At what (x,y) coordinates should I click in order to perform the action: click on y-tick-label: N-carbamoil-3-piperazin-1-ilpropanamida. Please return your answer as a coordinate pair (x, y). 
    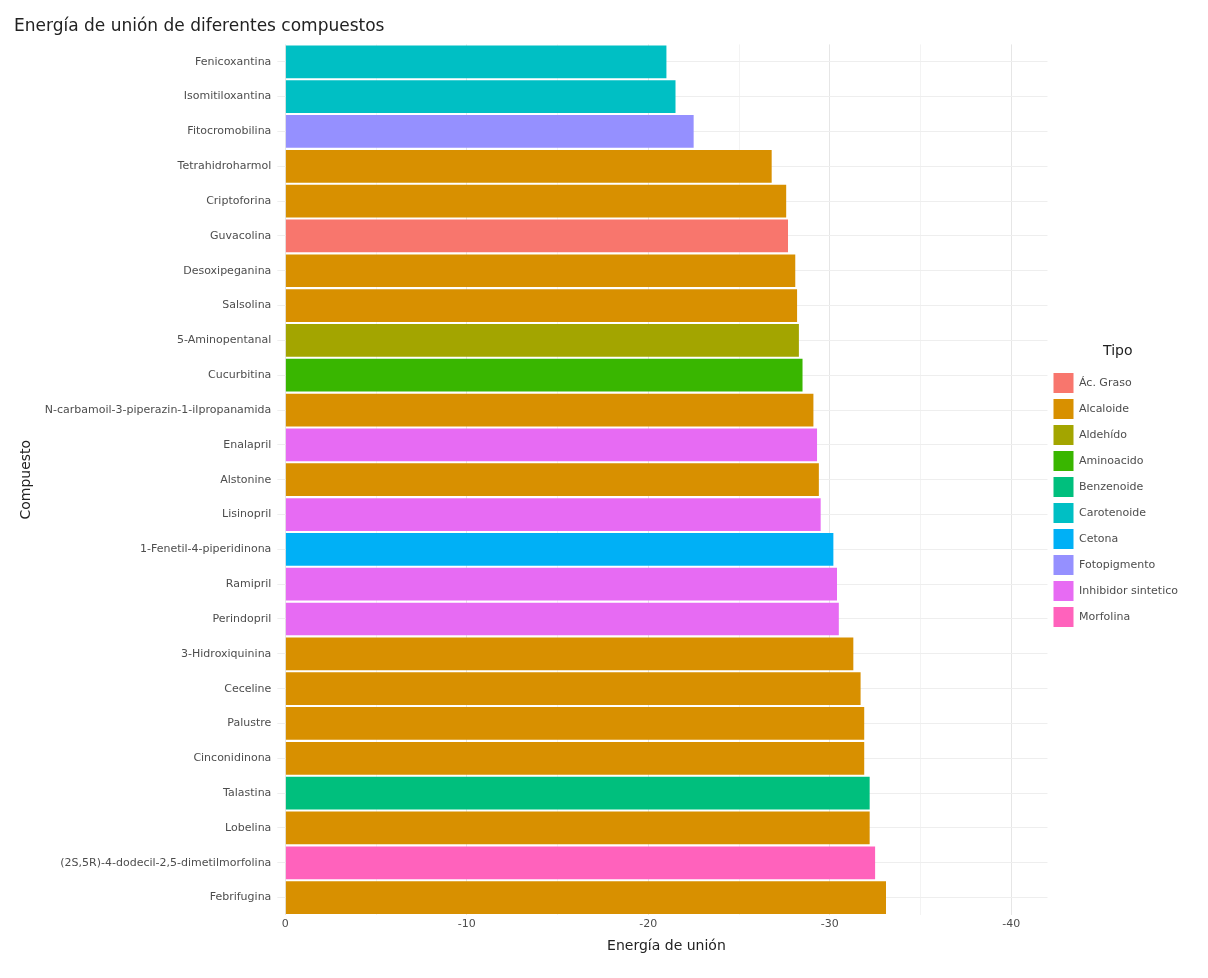
    Looking at the image, I should click on (158, 409).